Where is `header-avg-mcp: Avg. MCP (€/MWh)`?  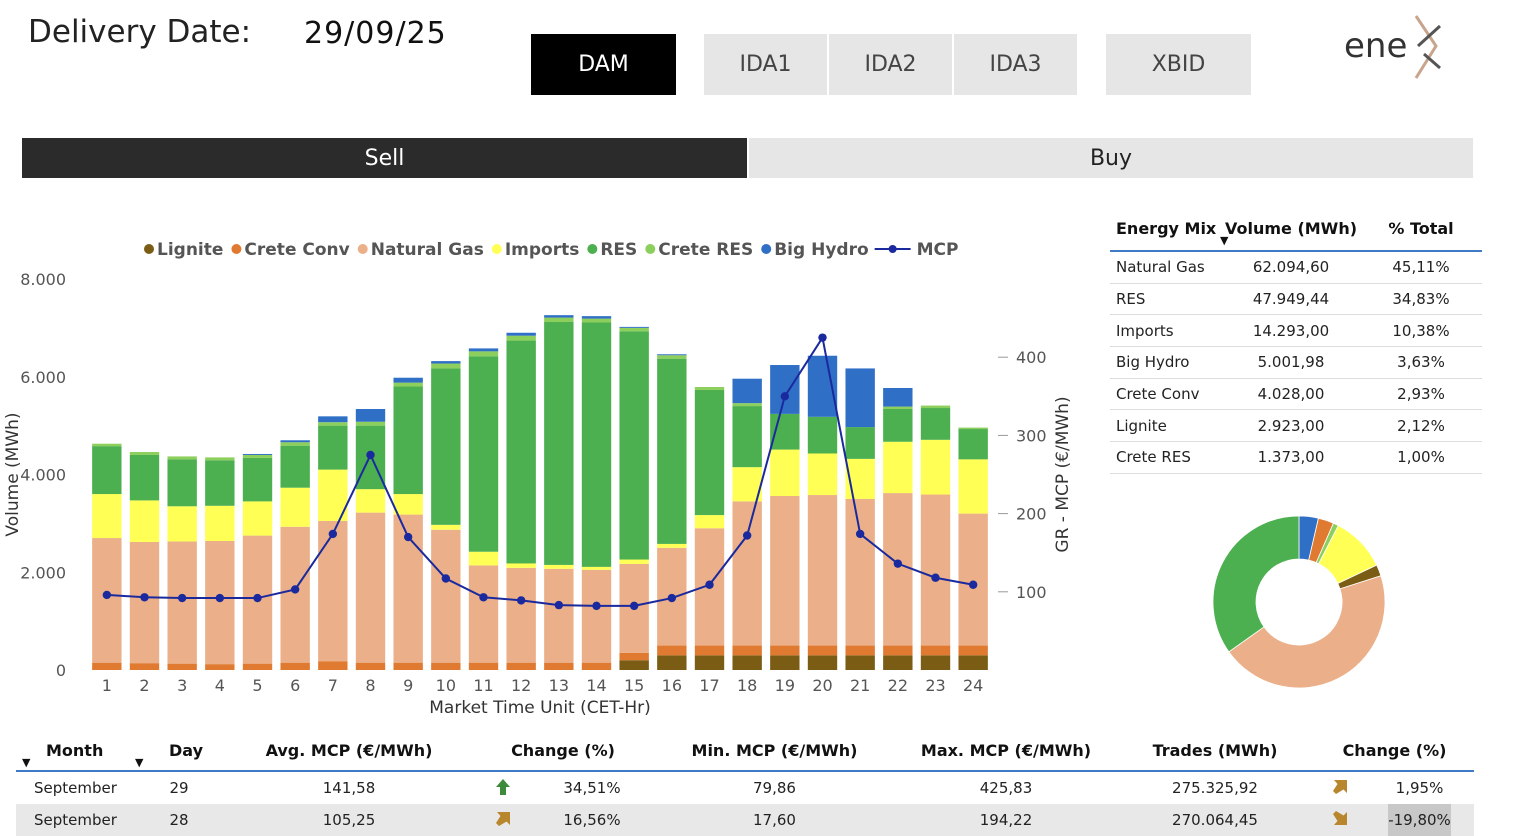
header-avg-mcp: Avg. MCP (€/MWh) is located at coordinates (349, 750).